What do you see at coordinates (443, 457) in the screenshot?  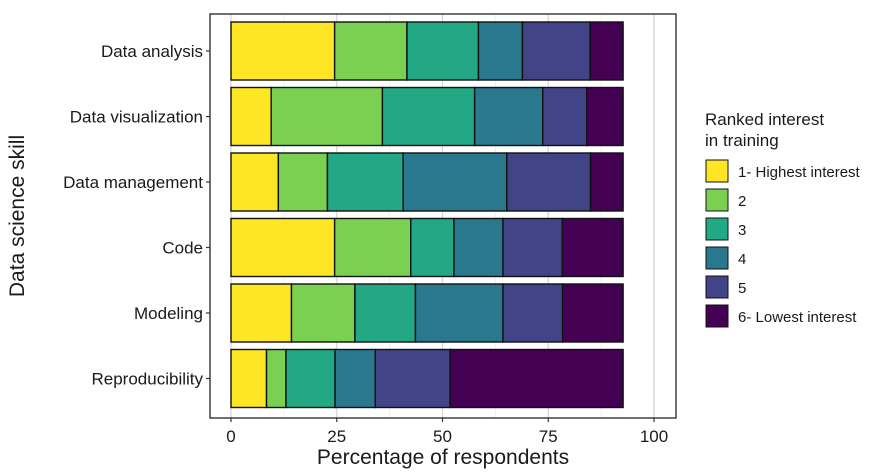 I see `x-axis-title: Percentage of respondents` at bounding box center [443, 457].